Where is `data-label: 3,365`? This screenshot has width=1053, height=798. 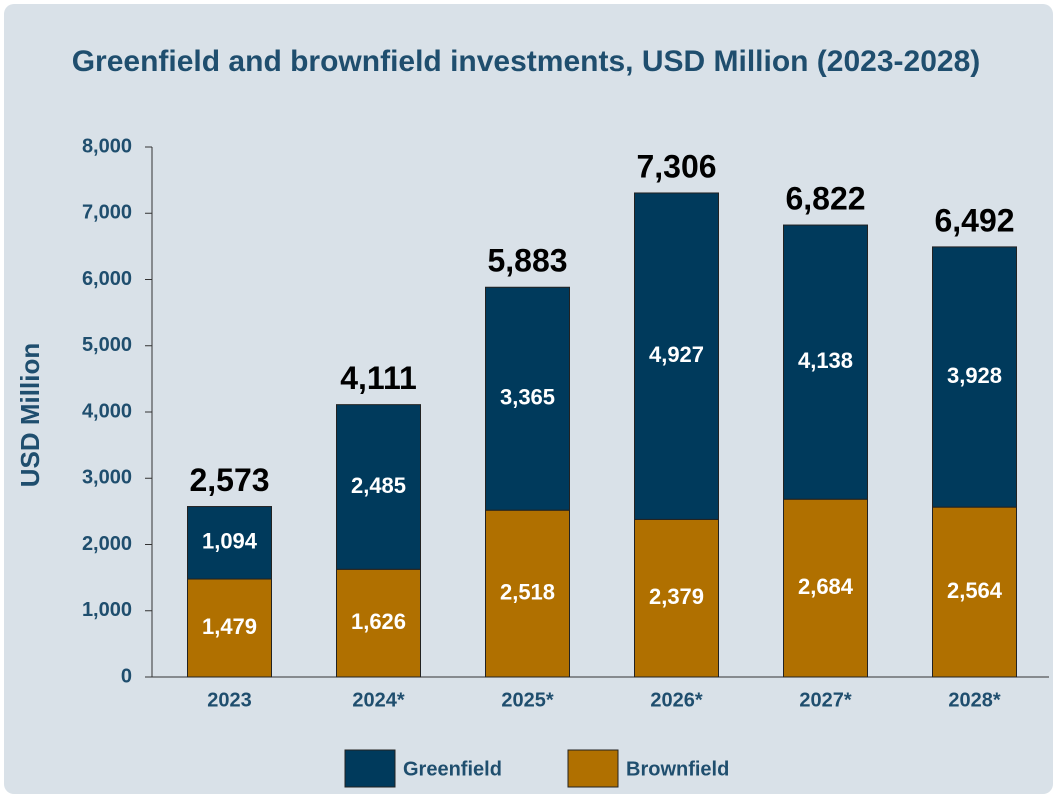
data-label: 3,365 is located at coordinates (527, 397).